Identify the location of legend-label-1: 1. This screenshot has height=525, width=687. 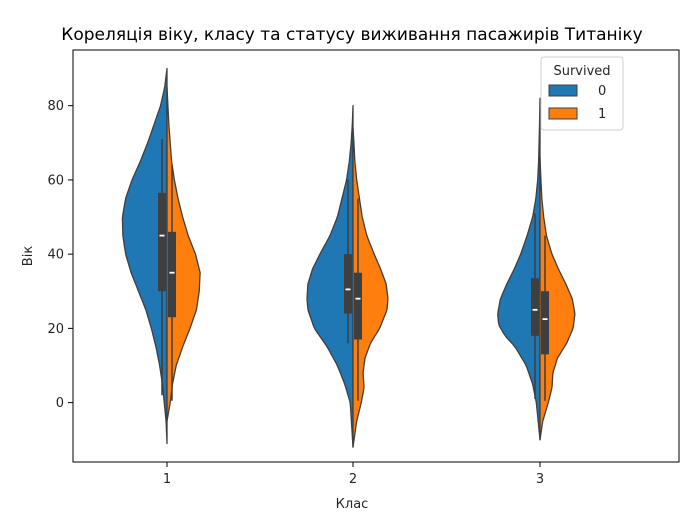
(602, 114).